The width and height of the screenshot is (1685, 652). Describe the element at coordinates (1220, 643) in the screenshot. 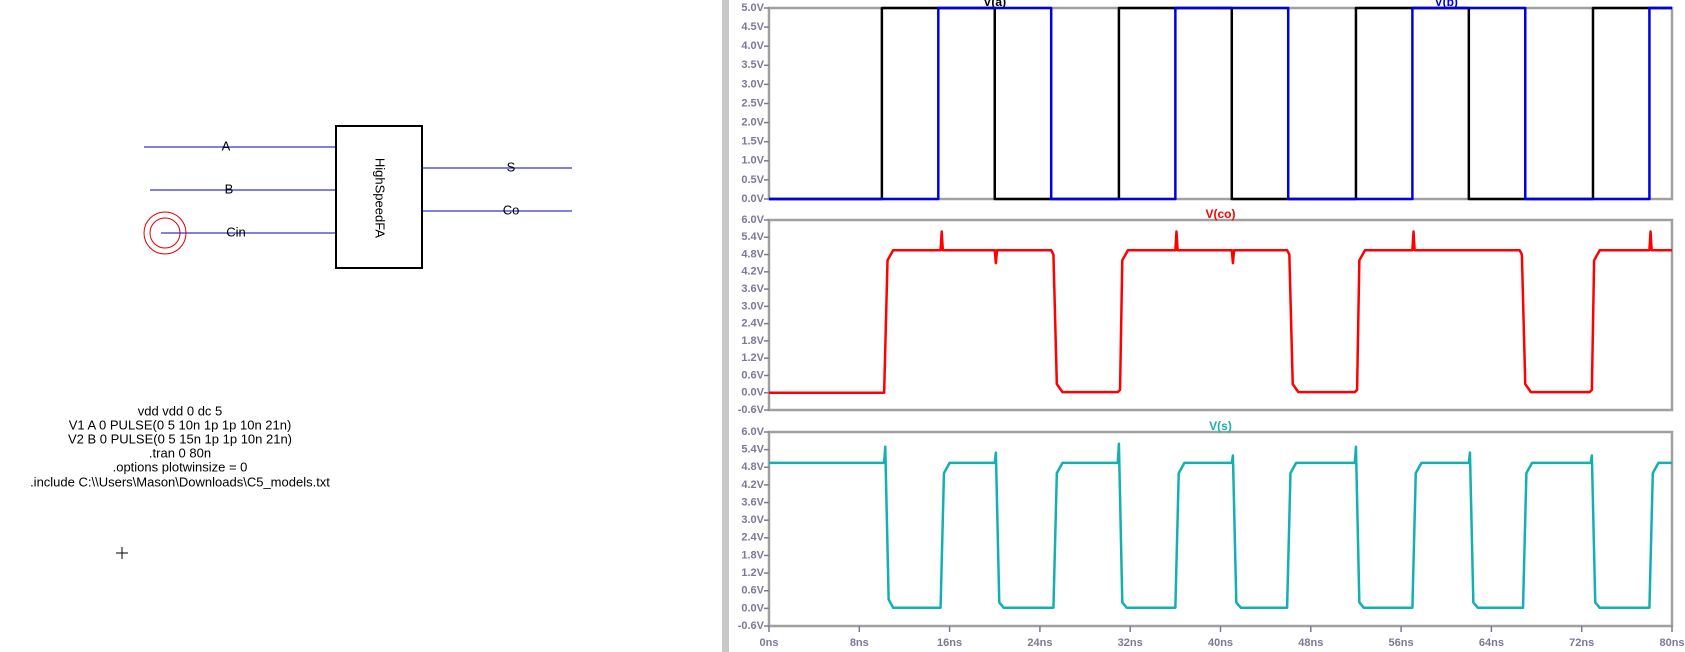

I see `x-tick-label: 40ns` at that location.